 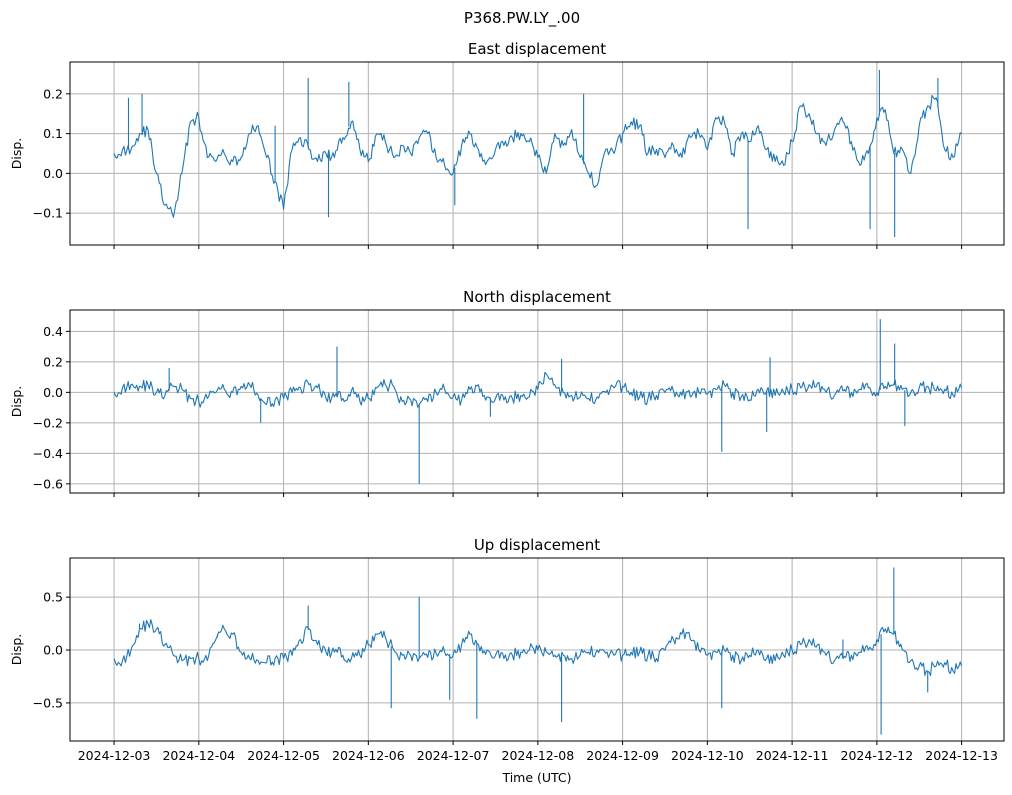 What do you see at coordinates (538, 755) in the screenshot?
I see `up-xtick-label-5: 2024-12-08` at bounding box center [538, 755].